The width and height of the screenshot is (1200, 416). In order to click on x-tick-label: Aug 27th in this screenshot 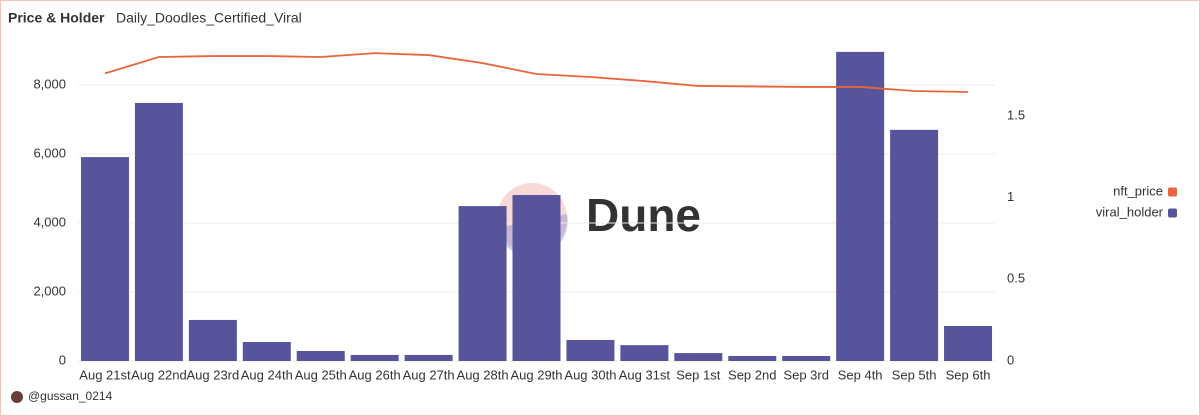, I will do `click(429, 374)`.